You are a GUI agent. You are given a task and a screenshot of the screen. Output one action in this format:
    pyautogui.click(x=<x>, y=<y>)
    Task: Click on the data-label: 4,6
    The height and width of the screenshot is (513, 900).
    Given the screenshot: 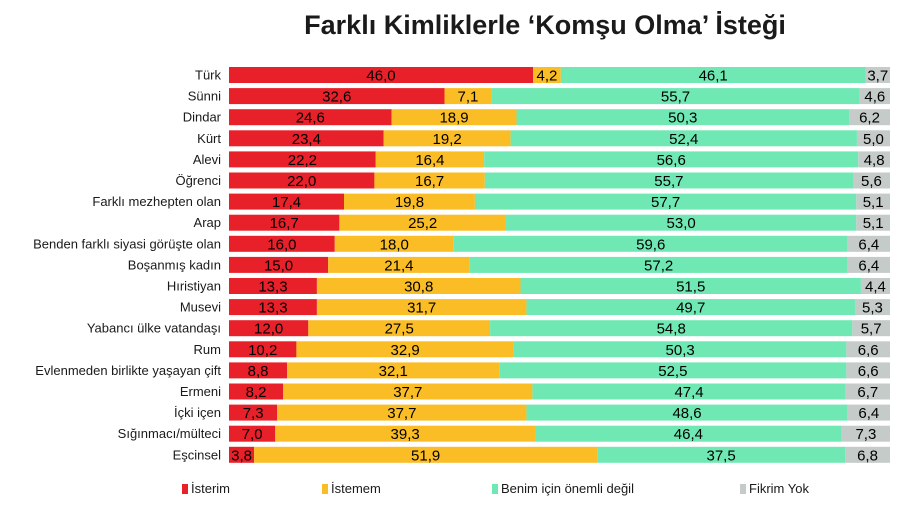 What is the action you would take?
    pyautogui.click(x=874, y=97)
    